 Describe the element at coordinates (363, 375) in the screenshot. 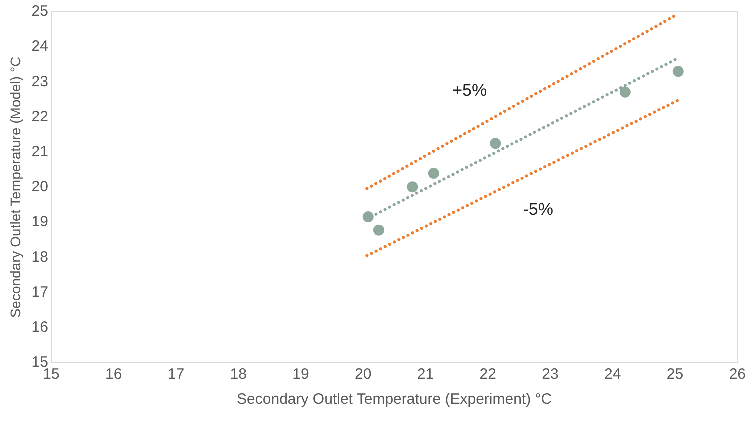

I see `x-tick-label: 20` at that location.